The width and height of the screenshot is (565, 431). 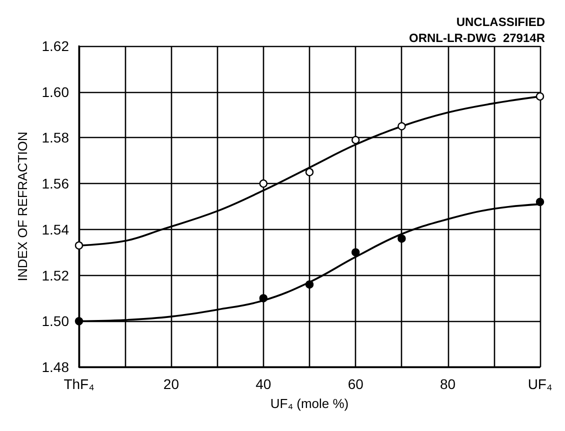 I want to click on y-tick-label: 1.48, so click(x=56, y=367).